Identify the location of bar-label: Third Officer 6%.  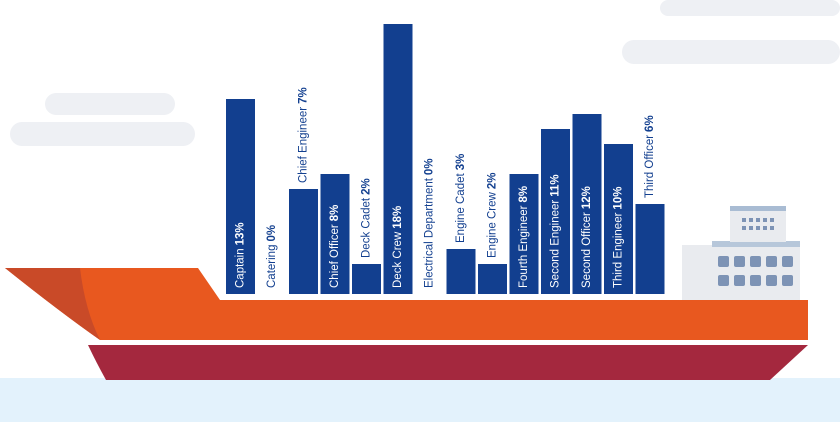
(650, 156).